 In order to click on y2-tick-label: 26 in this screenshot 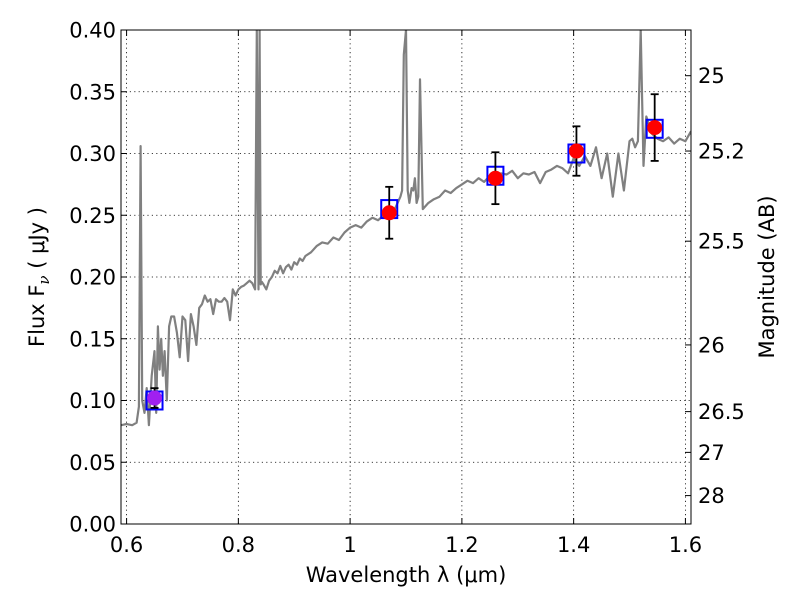, I will do `click(711, 345)`.